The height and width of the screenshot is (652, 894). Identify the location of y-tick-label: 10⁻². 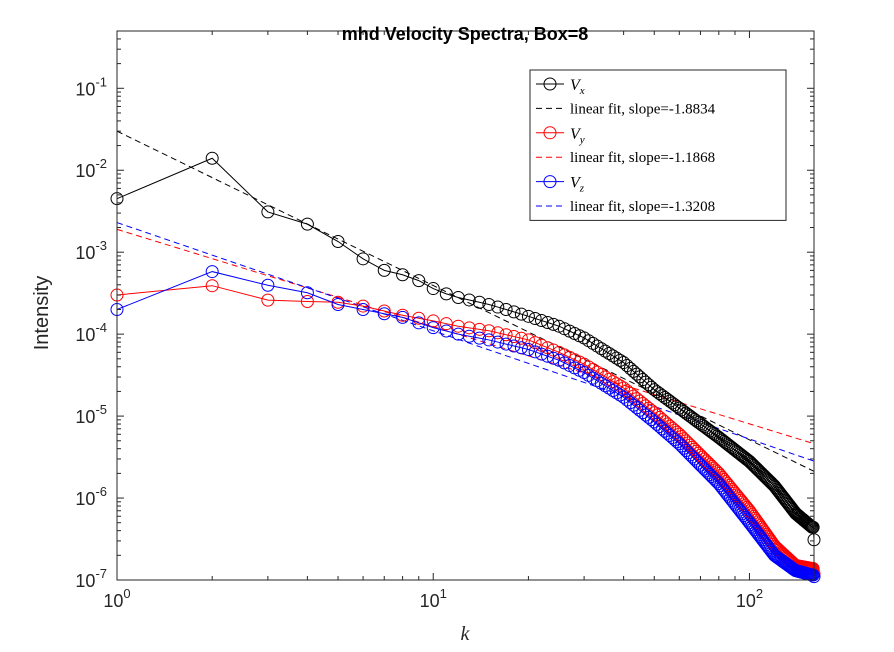
(91, 168).